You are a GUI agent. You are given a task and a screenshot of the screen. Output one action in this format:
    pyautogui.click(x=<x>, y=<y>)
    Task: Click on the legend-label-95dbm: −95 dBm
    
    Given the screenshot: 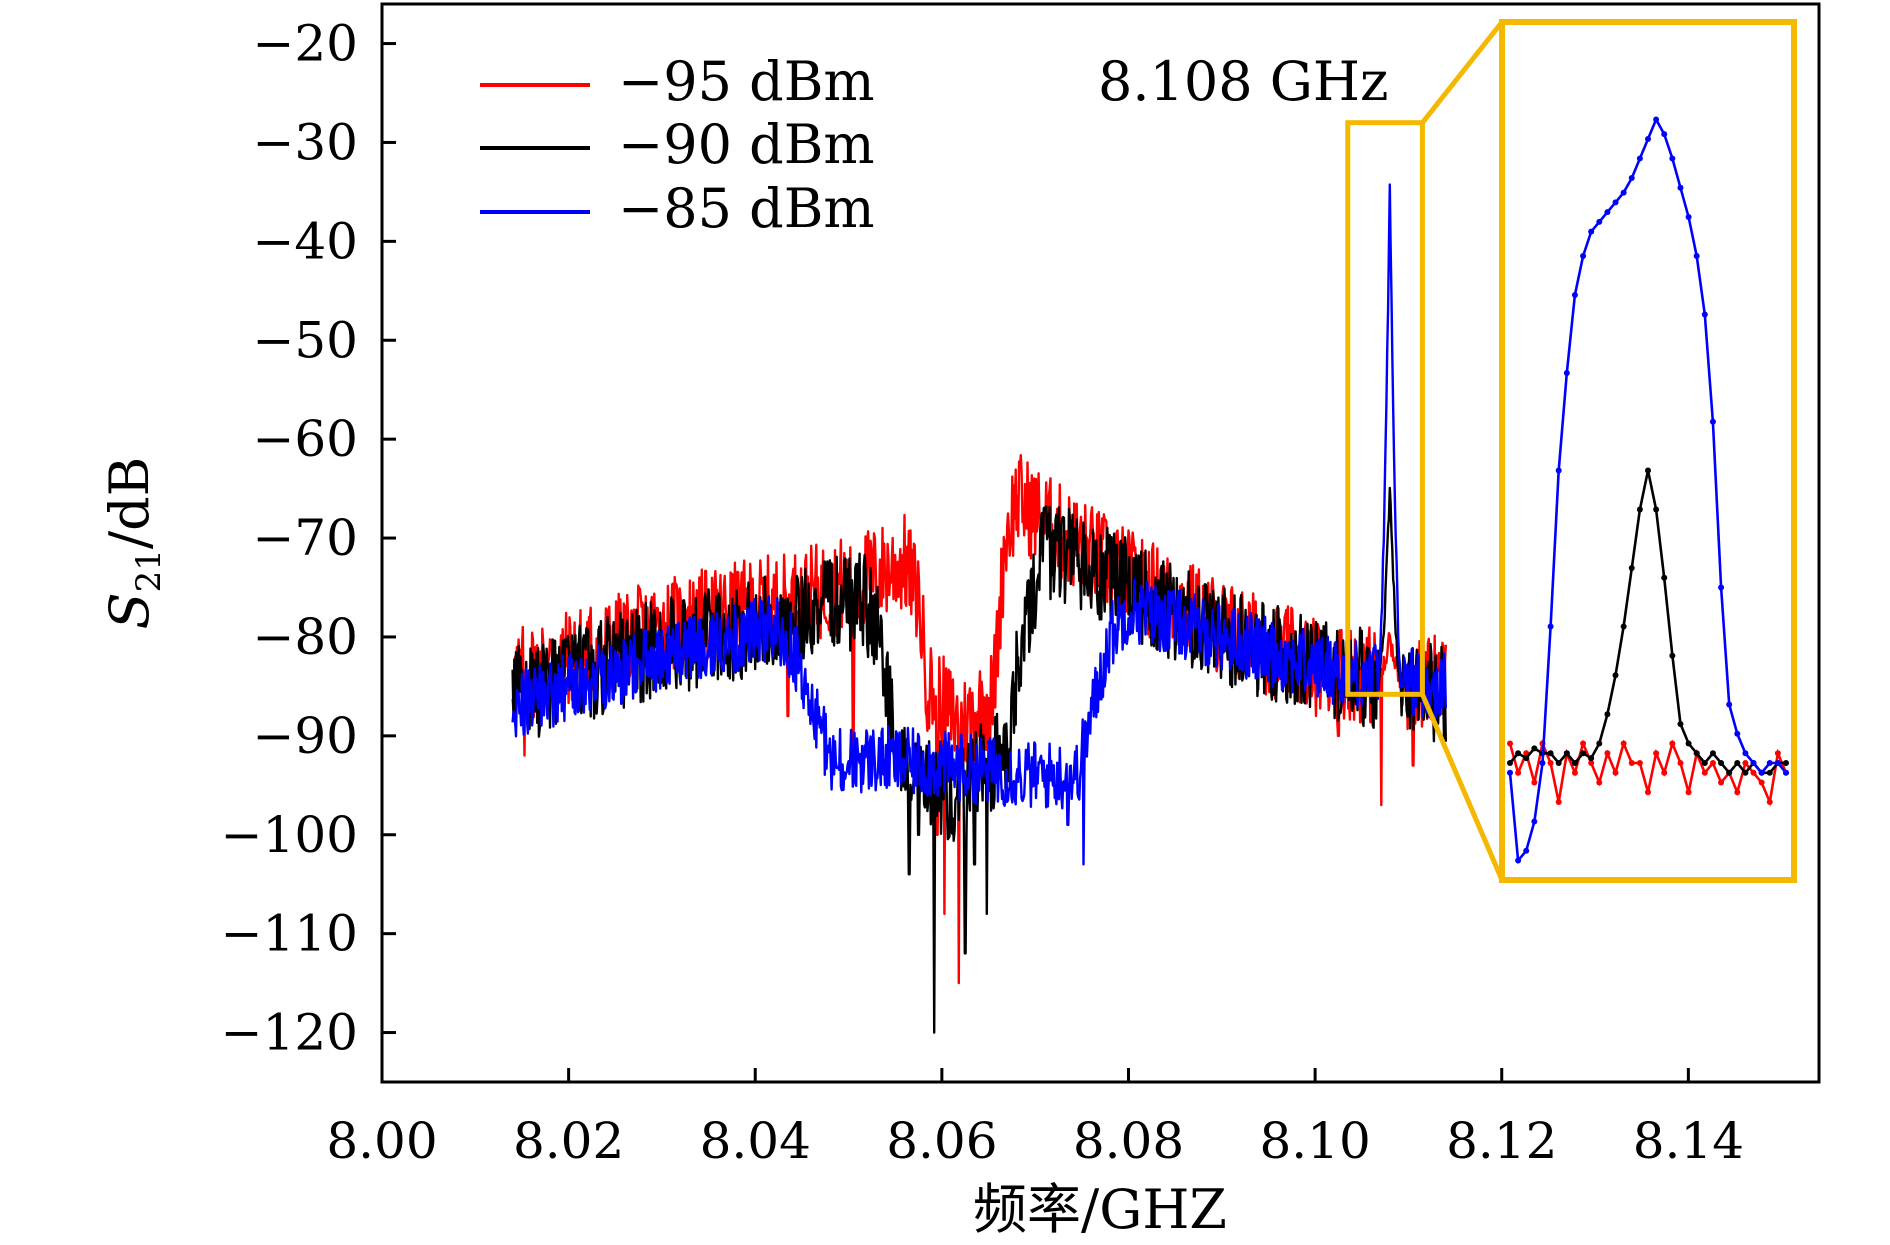 What is the action you would take?
    pyautogui.click(x=746, y=81)
    